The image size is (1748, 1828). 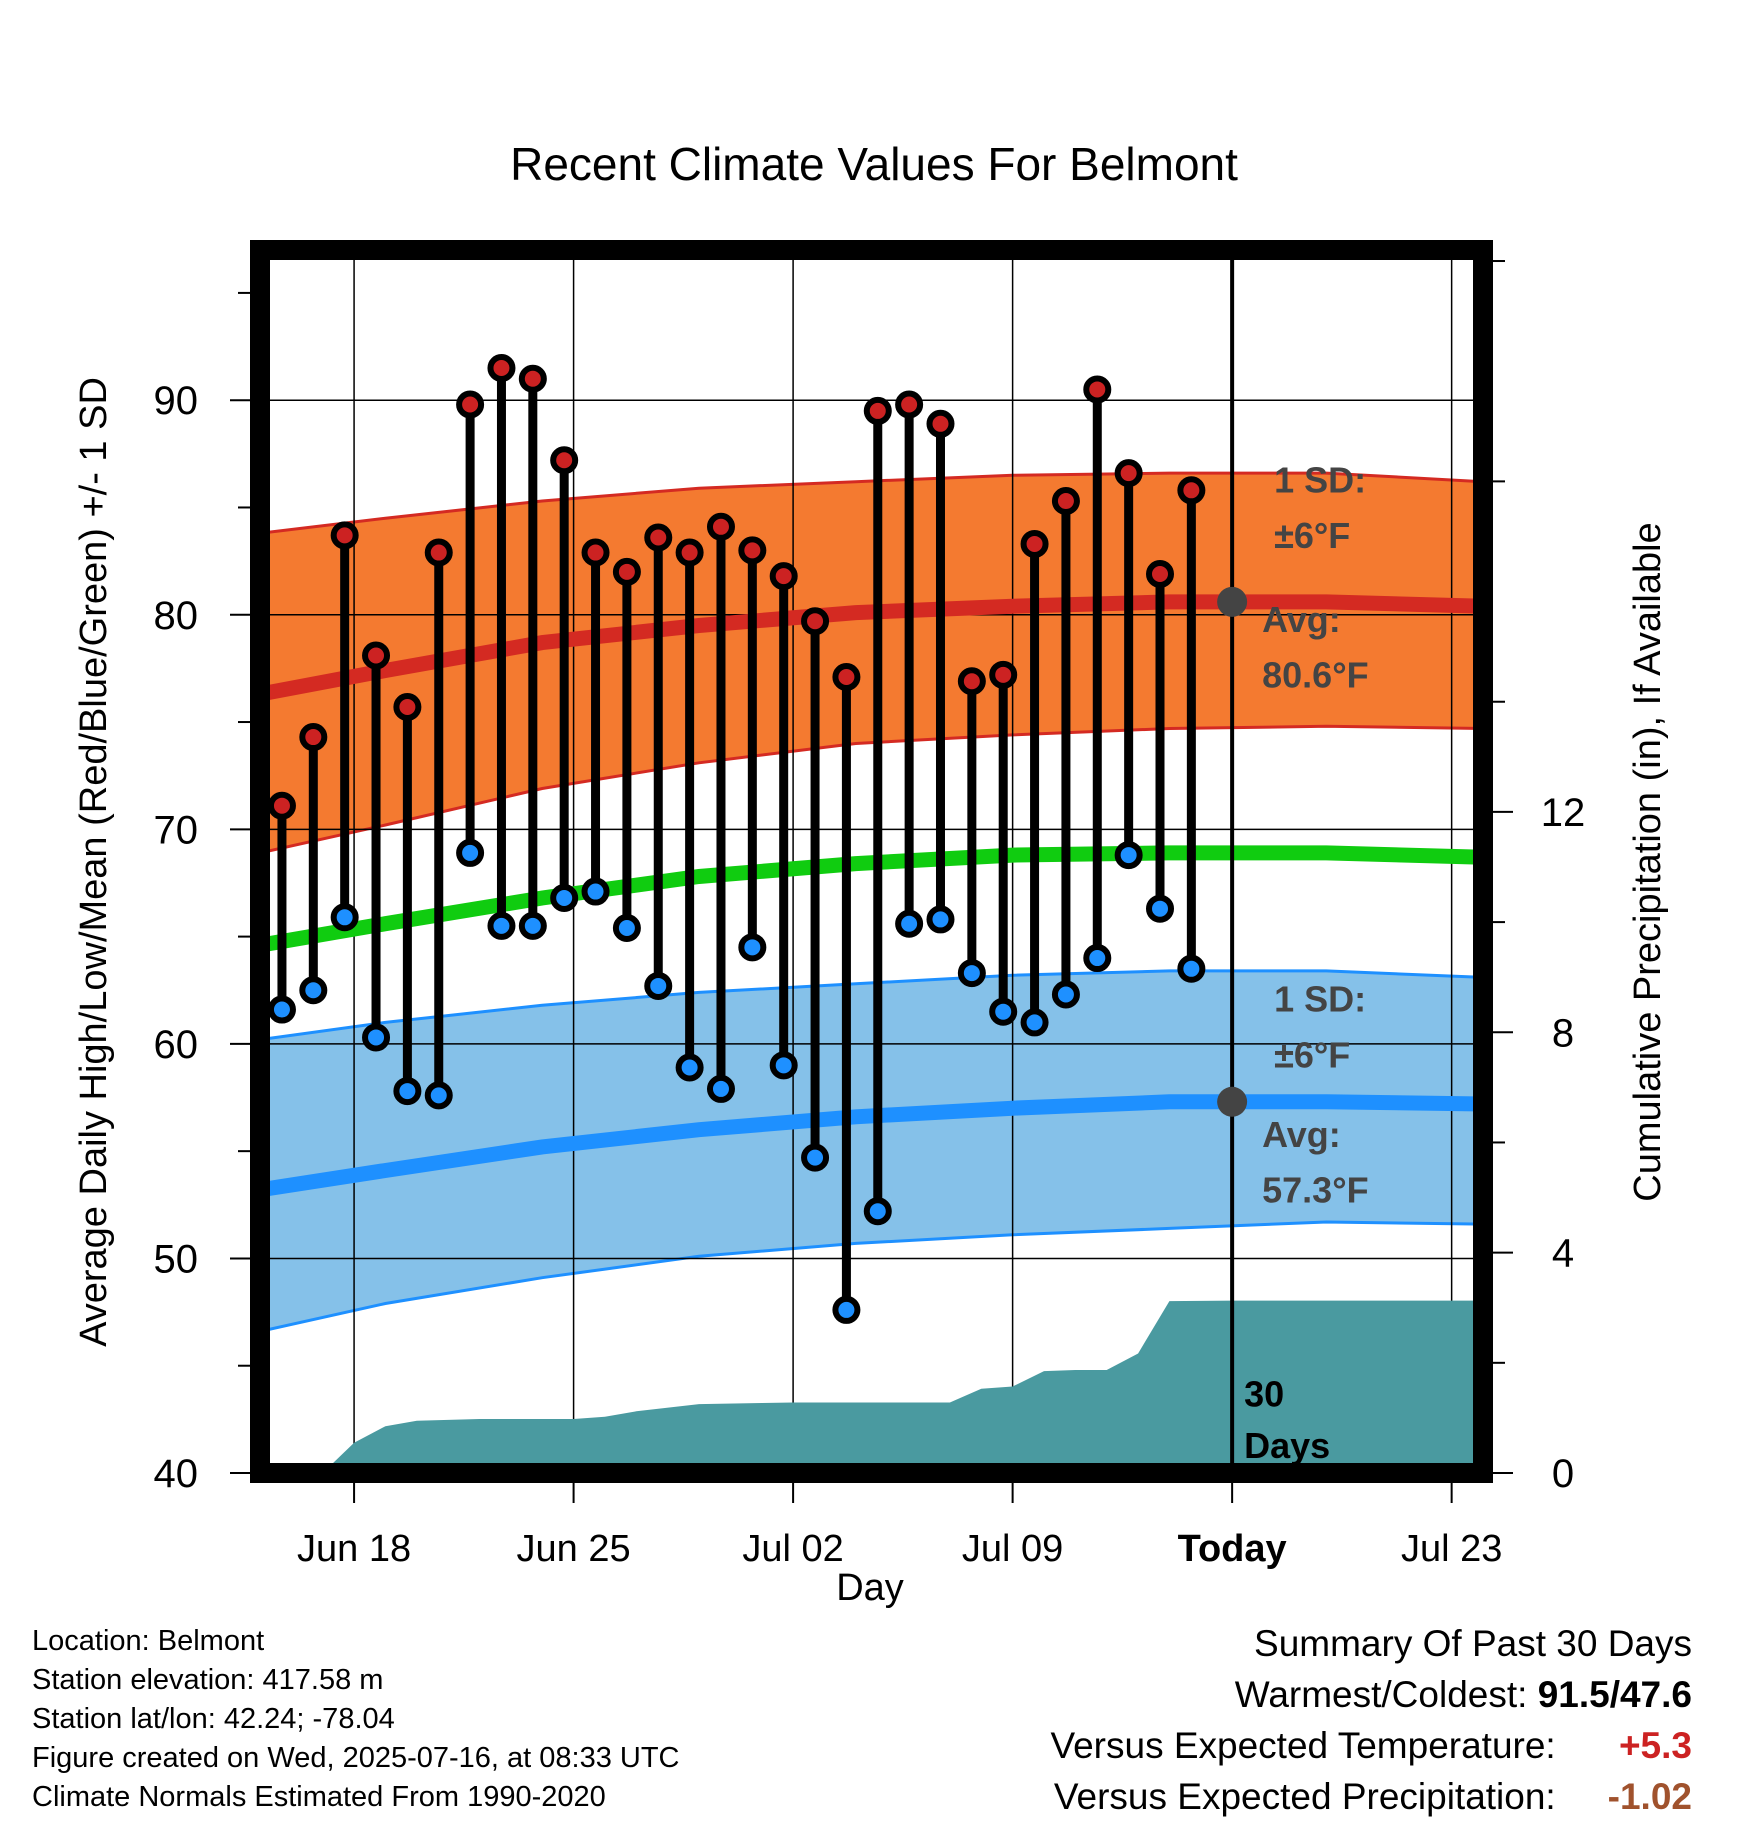 I want to click on y-tick-label: 40, so click(x=176, y=1474).